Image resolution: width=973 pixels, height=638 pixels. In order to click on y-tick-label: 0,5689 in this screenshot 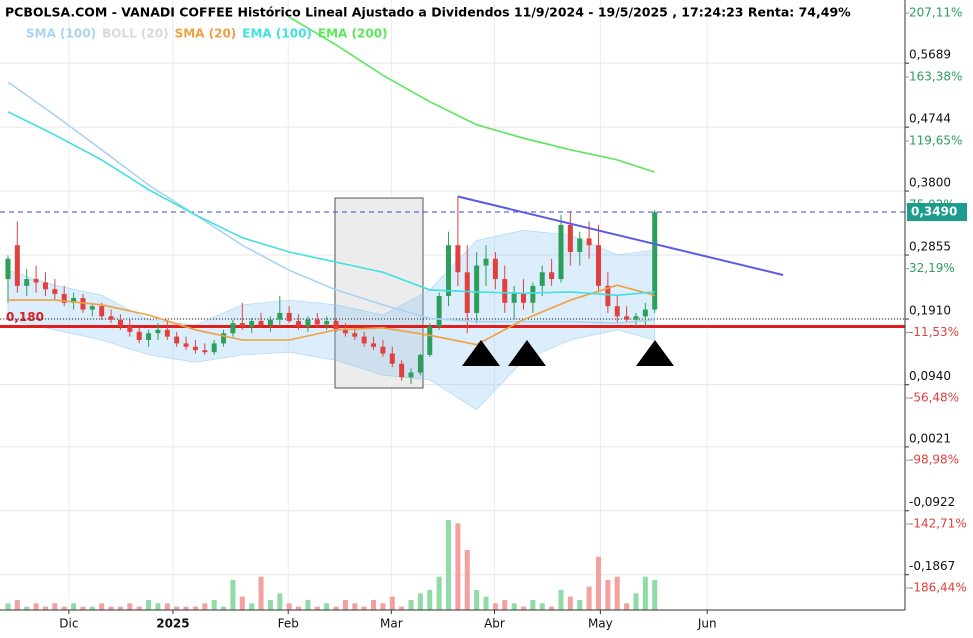, I will do `click(930, 55)`.